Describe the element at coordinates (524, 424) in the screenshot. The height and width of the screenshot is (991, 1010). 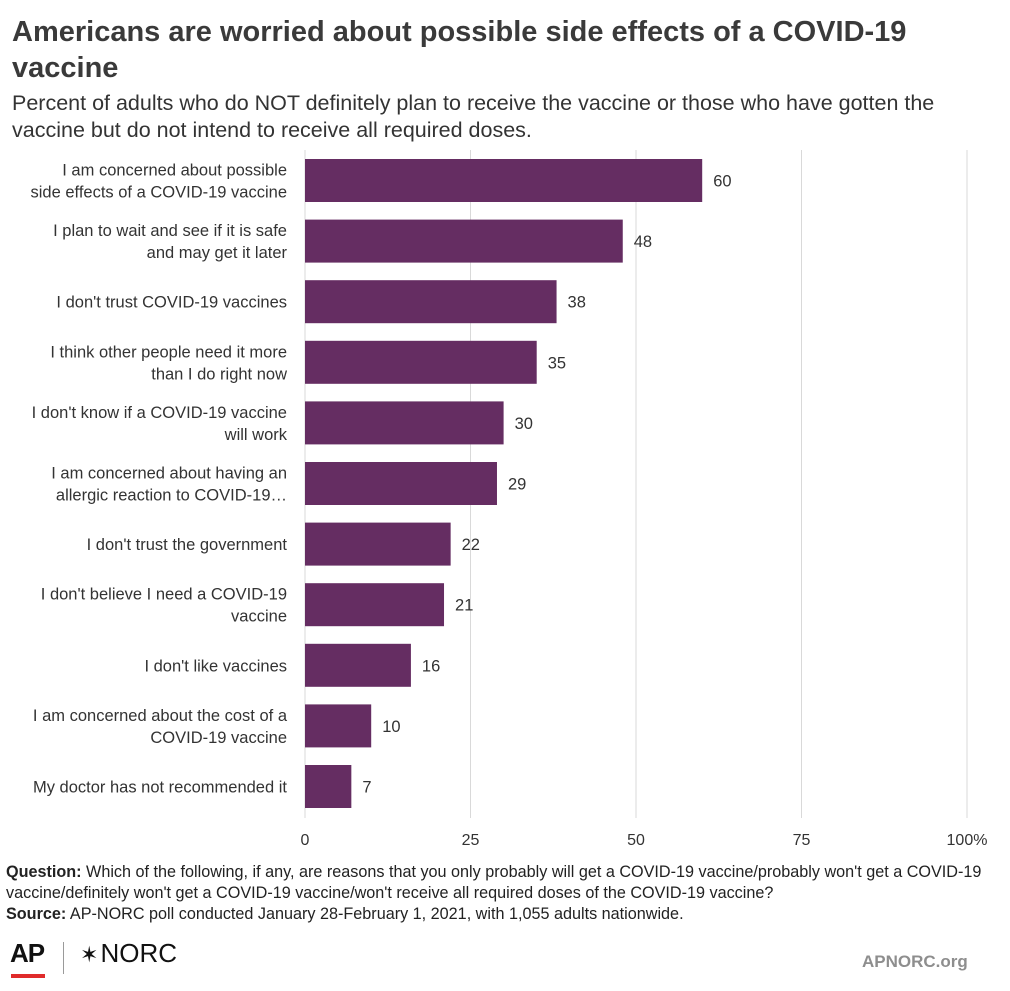
I see `data-label: 30` at that location.